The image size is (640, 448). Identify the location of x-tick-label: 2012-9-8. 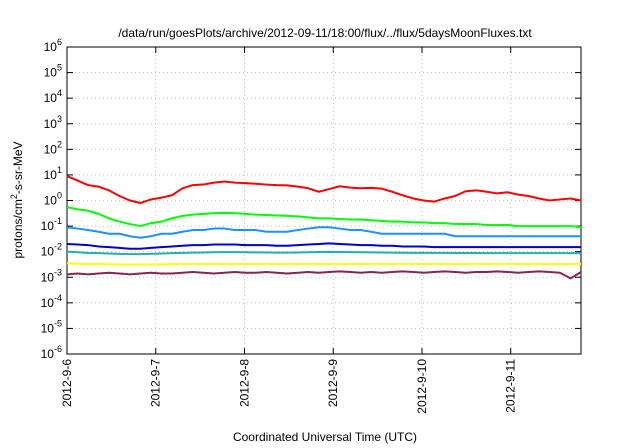
(244, 383).